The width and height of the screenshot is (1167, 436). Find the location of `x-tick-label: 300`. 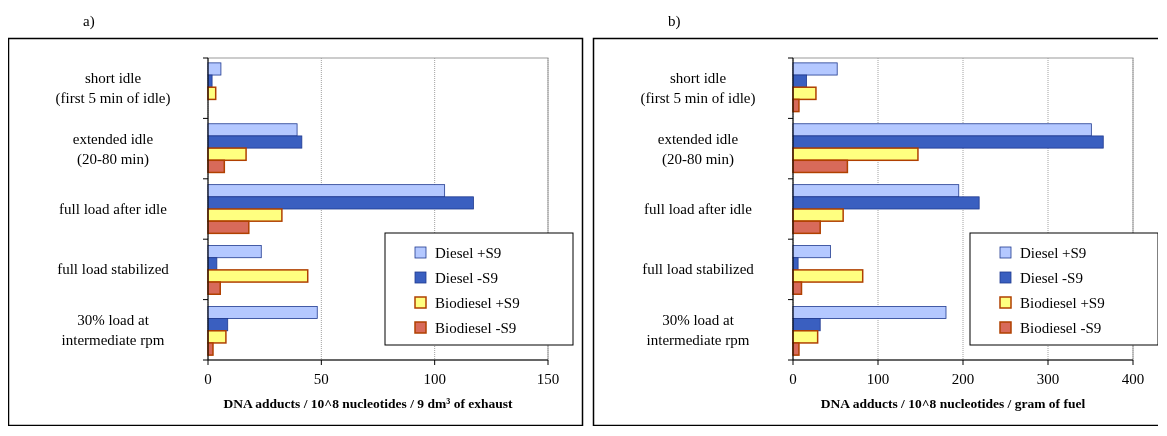

x-tick-label: 300 is located at coordinates (1048, 379).